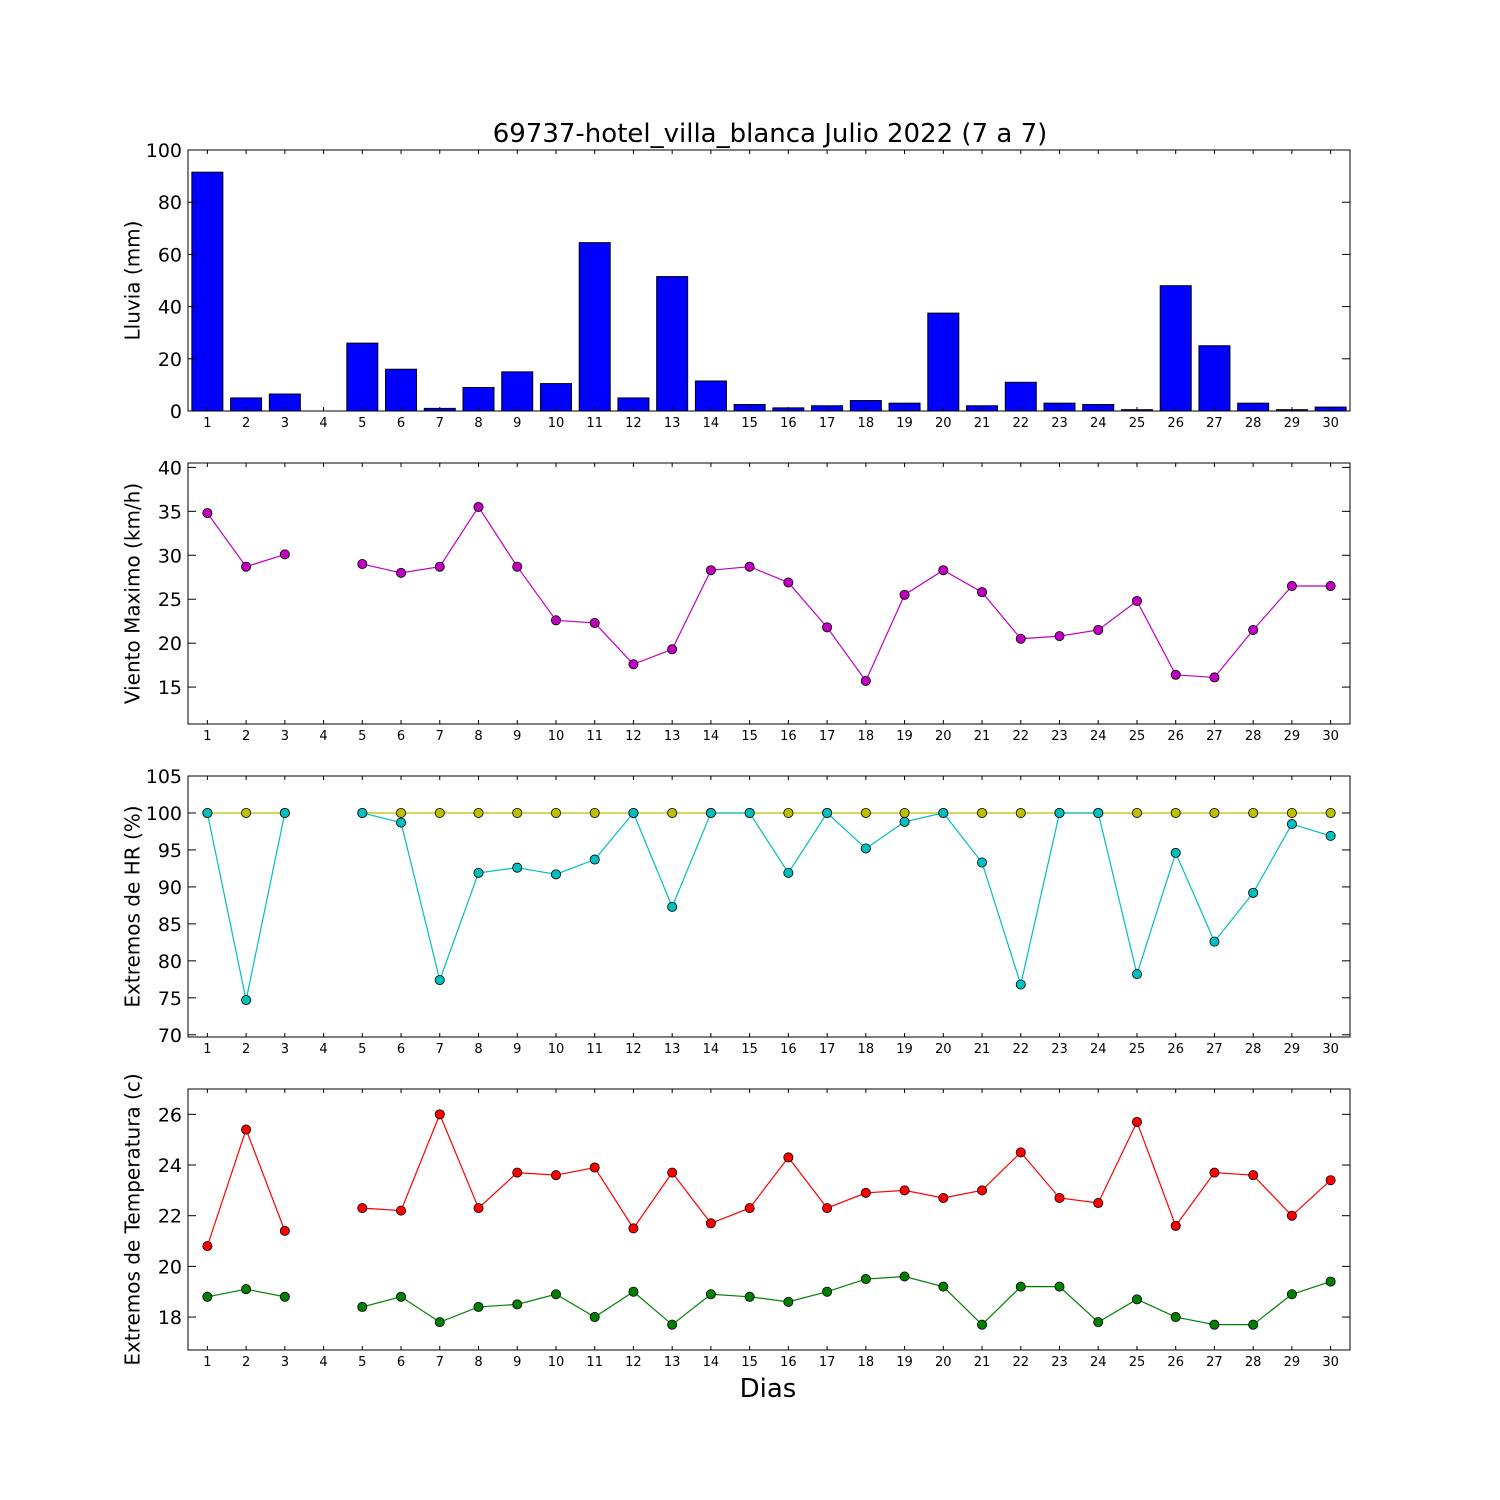 The image size is (1500, 1500). I want to click on x-tick-label: 27, so click(1214, 1362).